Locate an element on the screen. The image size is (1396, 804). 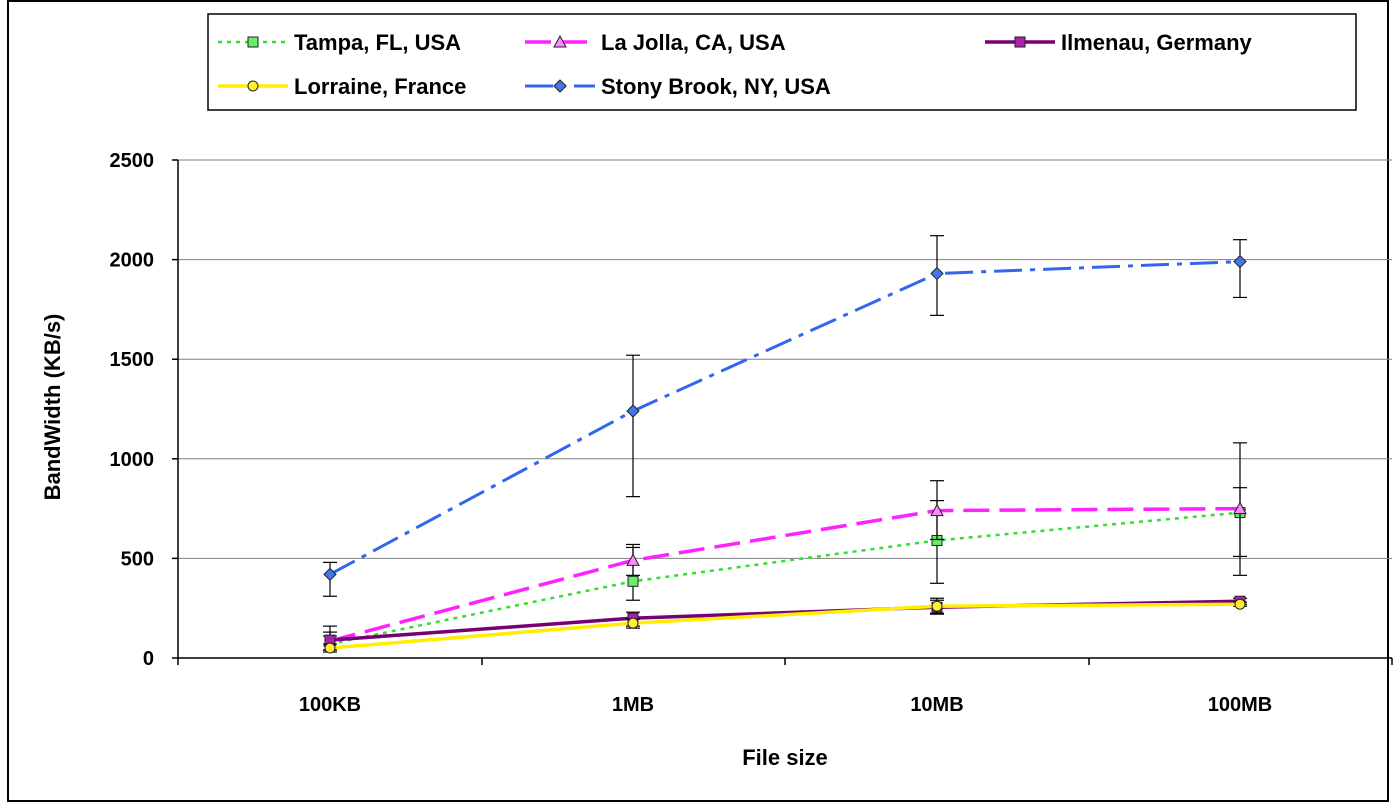
y-tick-label: 2500 is located at coordinates (132, 161).